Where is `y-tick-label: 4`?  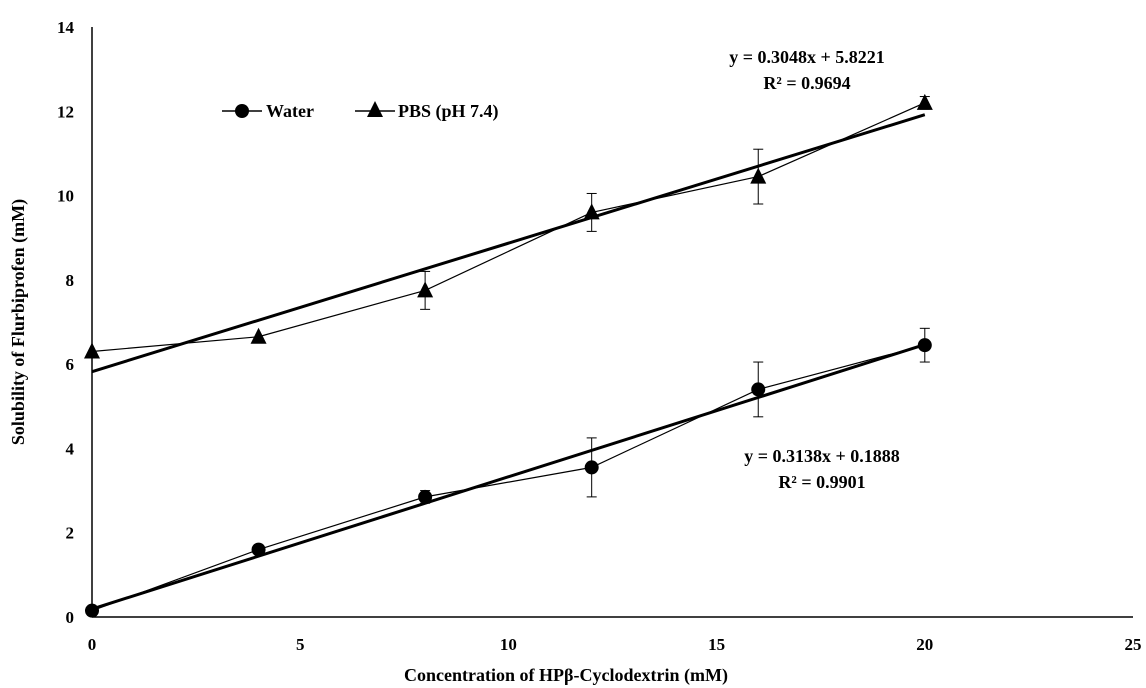 y-tick-label: 4 is located at coordinates (70, 448).